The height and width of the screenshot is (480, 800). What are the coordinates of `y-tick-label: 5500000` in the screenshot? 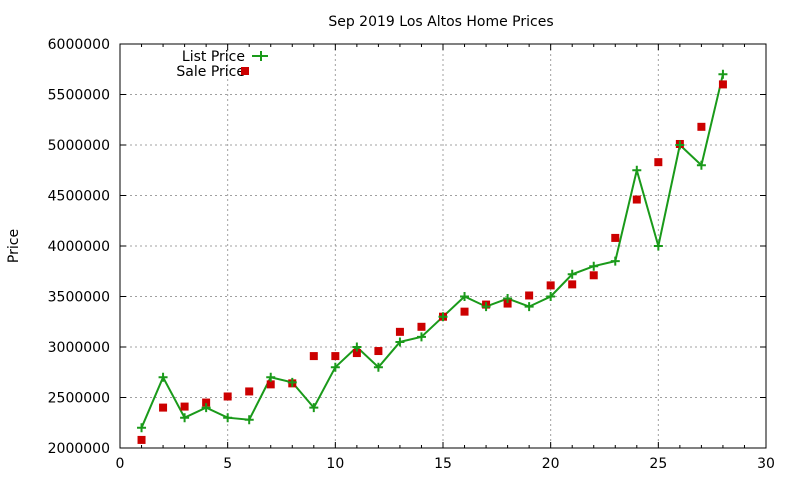 It's located at (79, 96).